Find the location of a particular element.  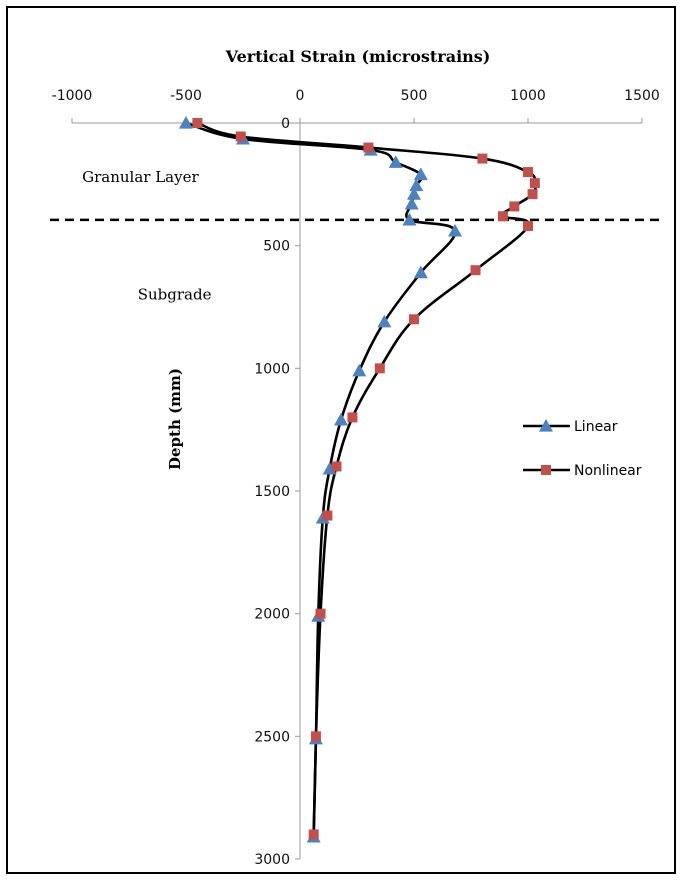

legend-item-nonlinear: Nonlinear is located at coordinates (582, 471).